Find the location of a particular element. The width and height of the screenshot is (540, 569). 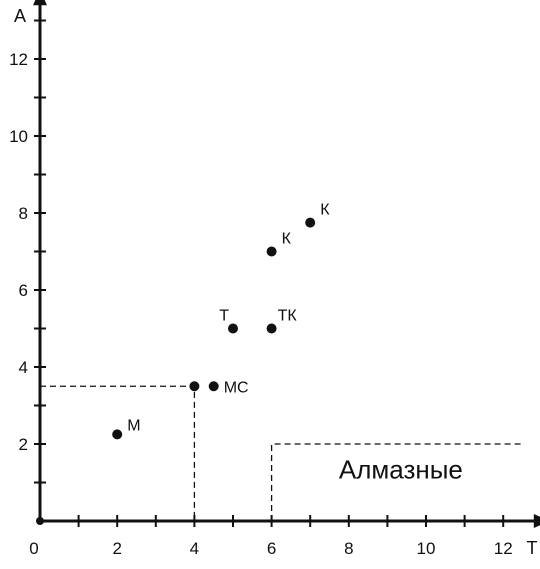

y-axis-arrow is located at coordinates (40, 3).